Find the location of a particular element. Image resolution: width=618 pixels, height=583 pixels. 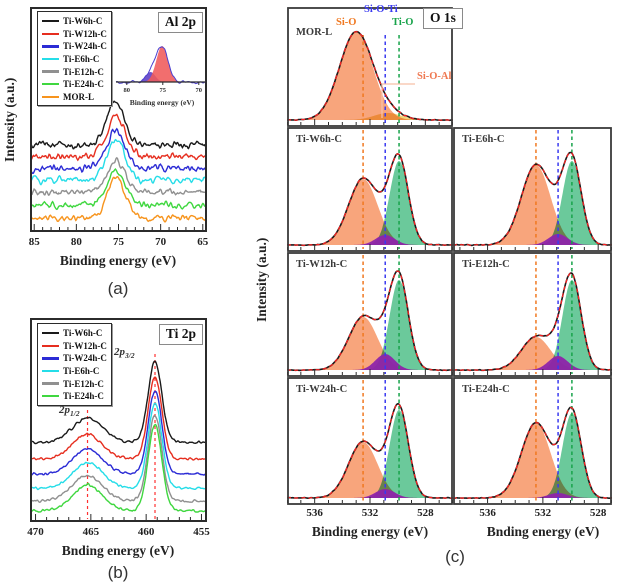

legend-item: MOR-L is located at coordinates (74, 97).